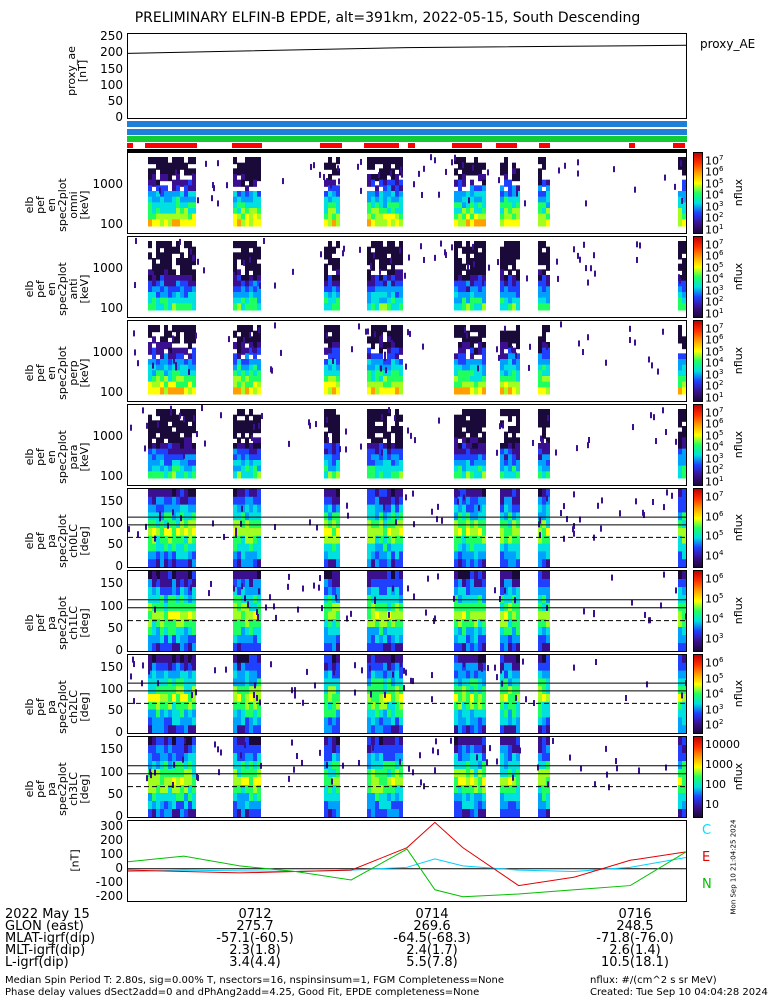 The width and height of the screenshot is (775, 1000). Describe the element at coordinates (432, 950) in the screenshot. I see `footer-col2: 2.4(1.7)` at that location.